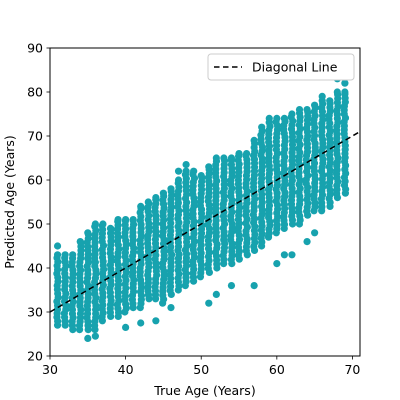 This screenshot has width=400, height=400. I want to click on x-tick-label: 70, so click(352, 369).